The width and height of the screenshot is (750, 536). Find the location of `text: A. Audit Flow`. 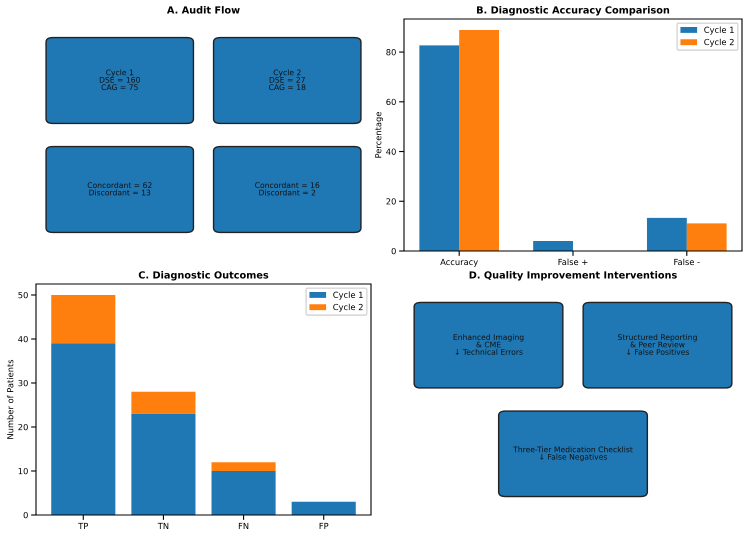

text: A. Audit Flow is located at coordinates (203, 10).